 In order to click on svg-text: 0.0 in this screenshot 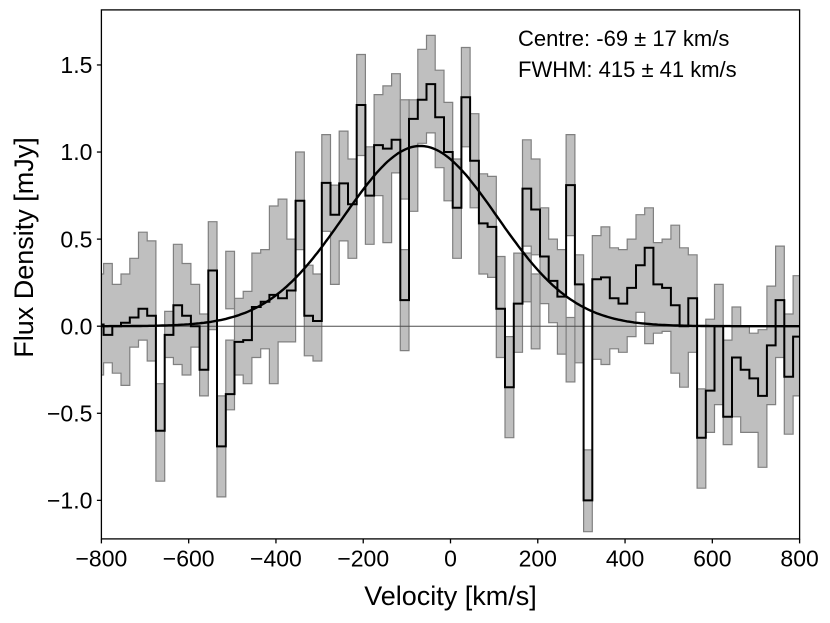, I will do `click(76, 326)`.